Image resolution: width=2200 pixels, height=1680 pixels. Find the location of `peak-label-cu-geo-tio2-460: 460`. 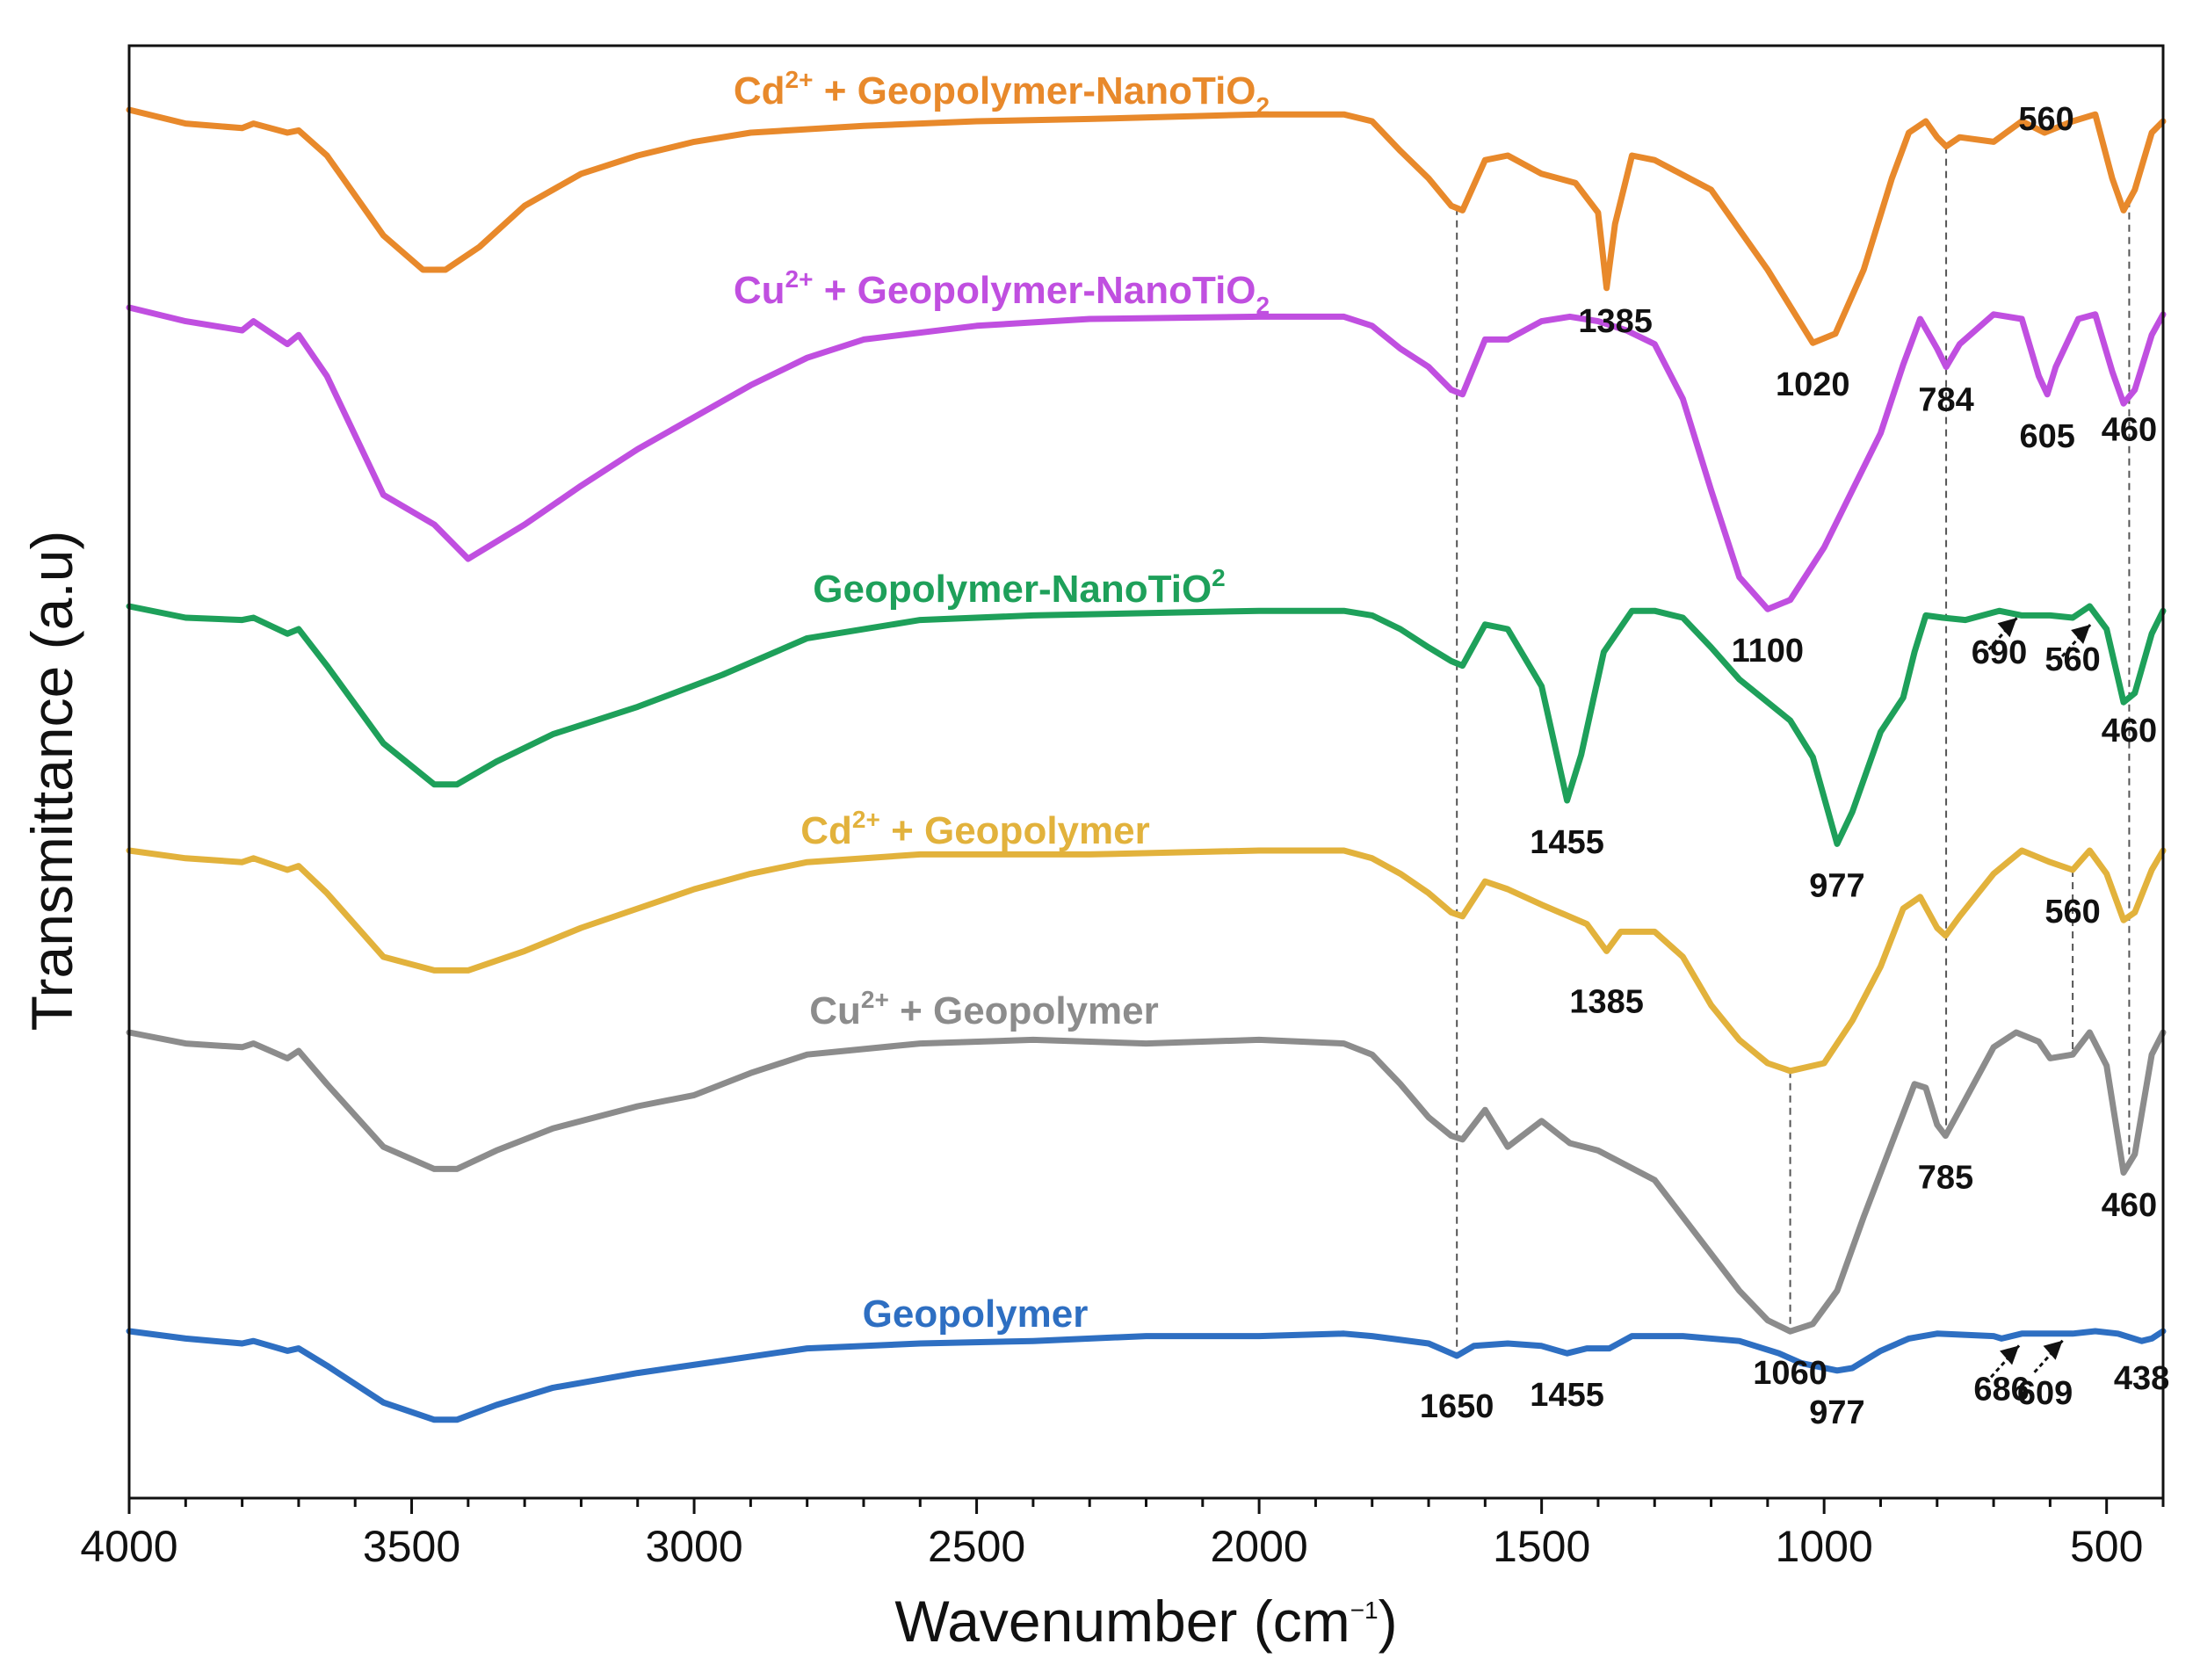

peak-label-cu-geo-tio2-460: 460 is located at coordinates (2129, 429).